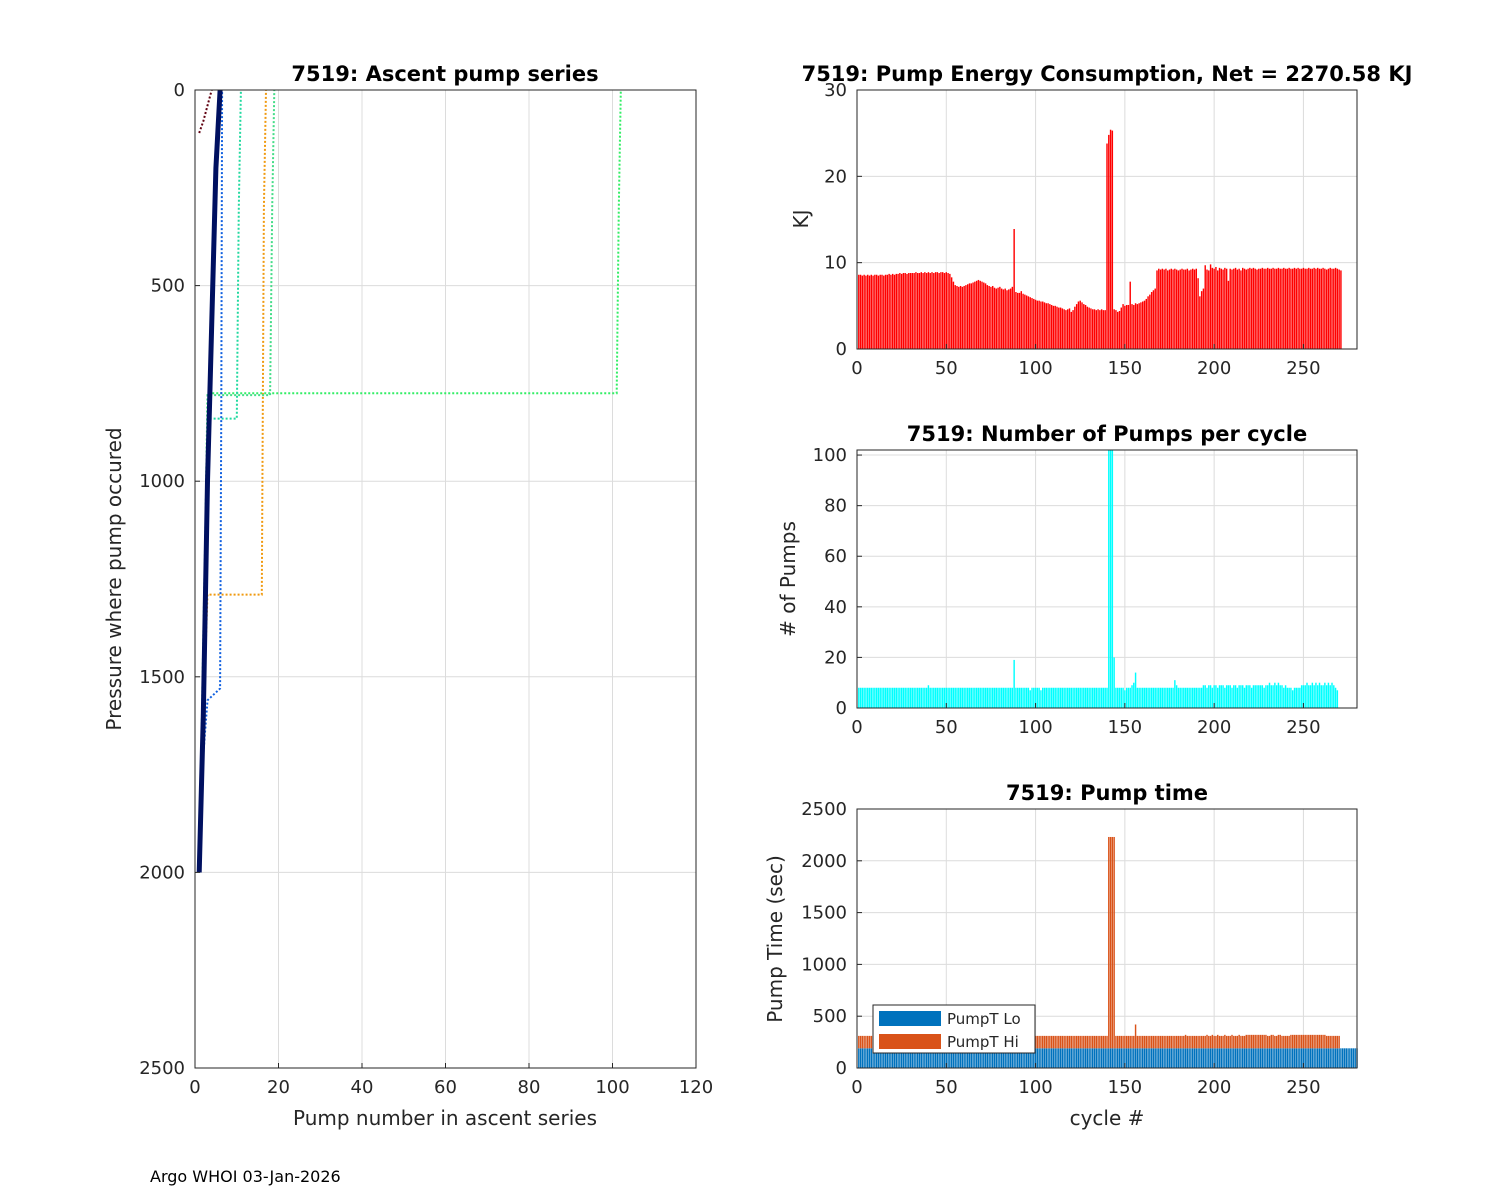  I want to click on pumptime-legend: PumpT Lo PumpT Hi, so click(954, 1029).